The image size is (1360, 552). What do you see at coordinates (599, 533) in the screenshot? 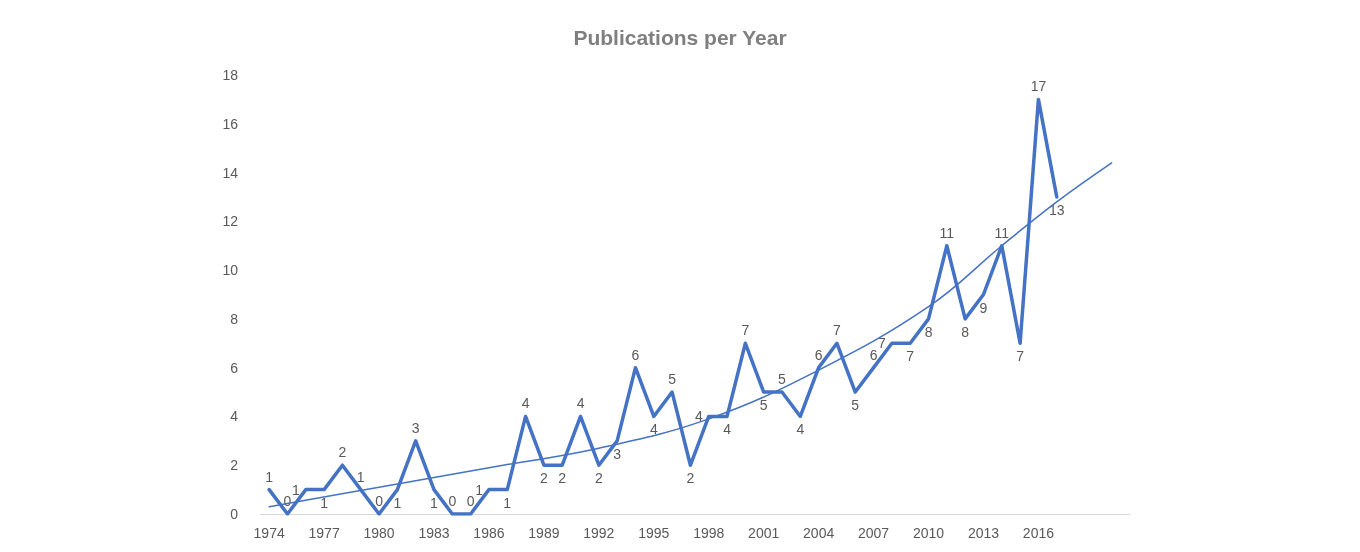
I see `x-tick-label: 1992` at bounding box center [599, 533].